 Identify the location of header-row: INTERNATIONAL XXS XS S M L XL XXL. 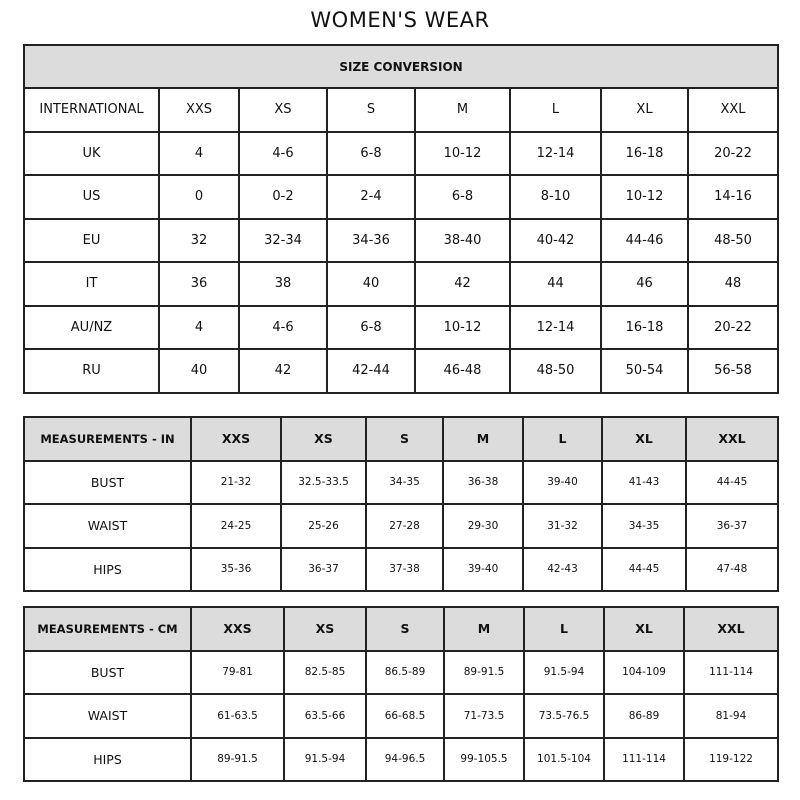
(401, 110).